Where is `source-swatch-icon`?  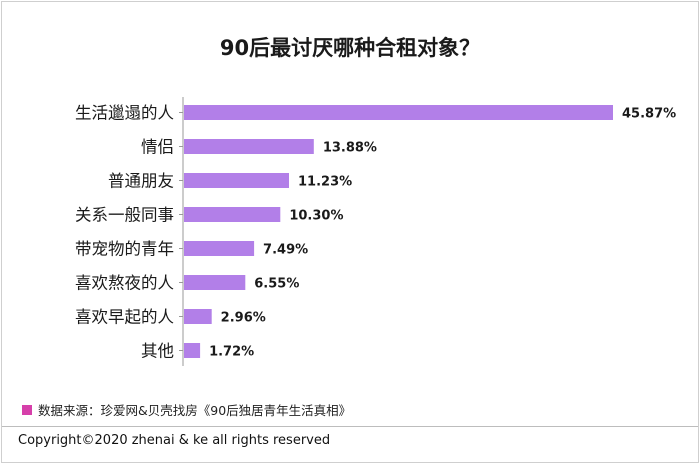
source-swatch-icon is located at coordinates (27, 409).